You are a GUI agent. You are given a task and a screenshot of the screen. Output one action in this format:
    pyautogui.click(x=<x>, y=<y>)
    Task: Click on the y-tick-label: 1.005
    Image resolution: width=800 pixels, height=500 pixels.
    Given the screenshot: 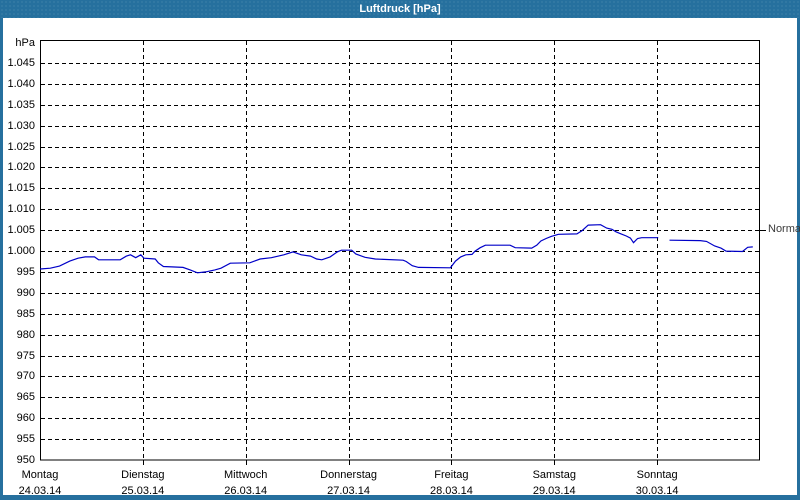 What is the action you would take?
    pyautogui.click(x=21, y=230)
    